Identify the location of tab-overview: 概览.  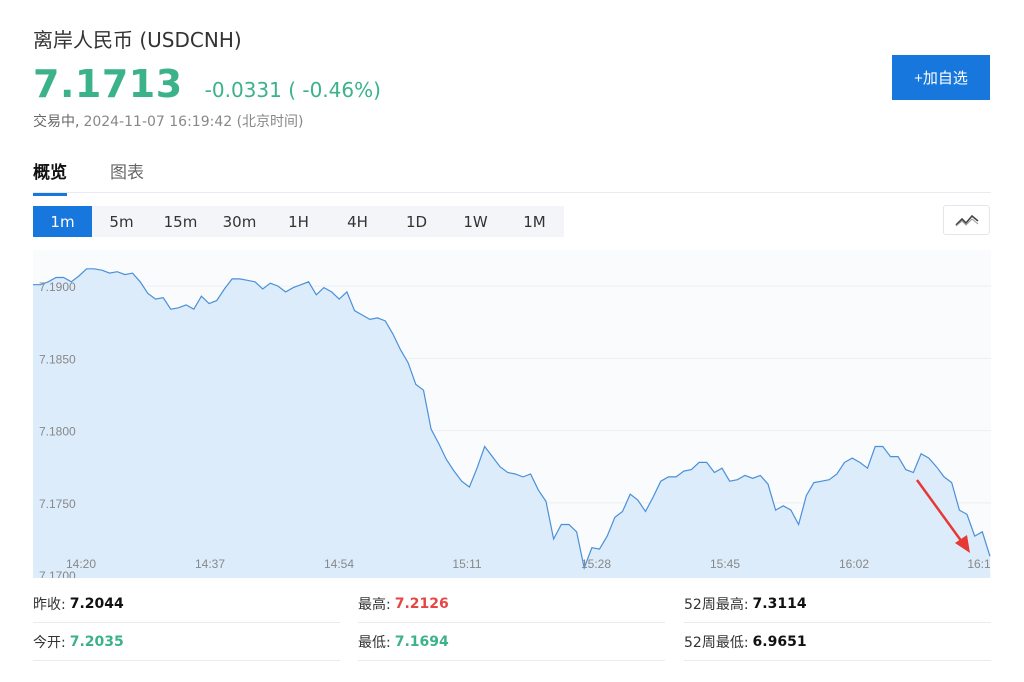
(50, 177).